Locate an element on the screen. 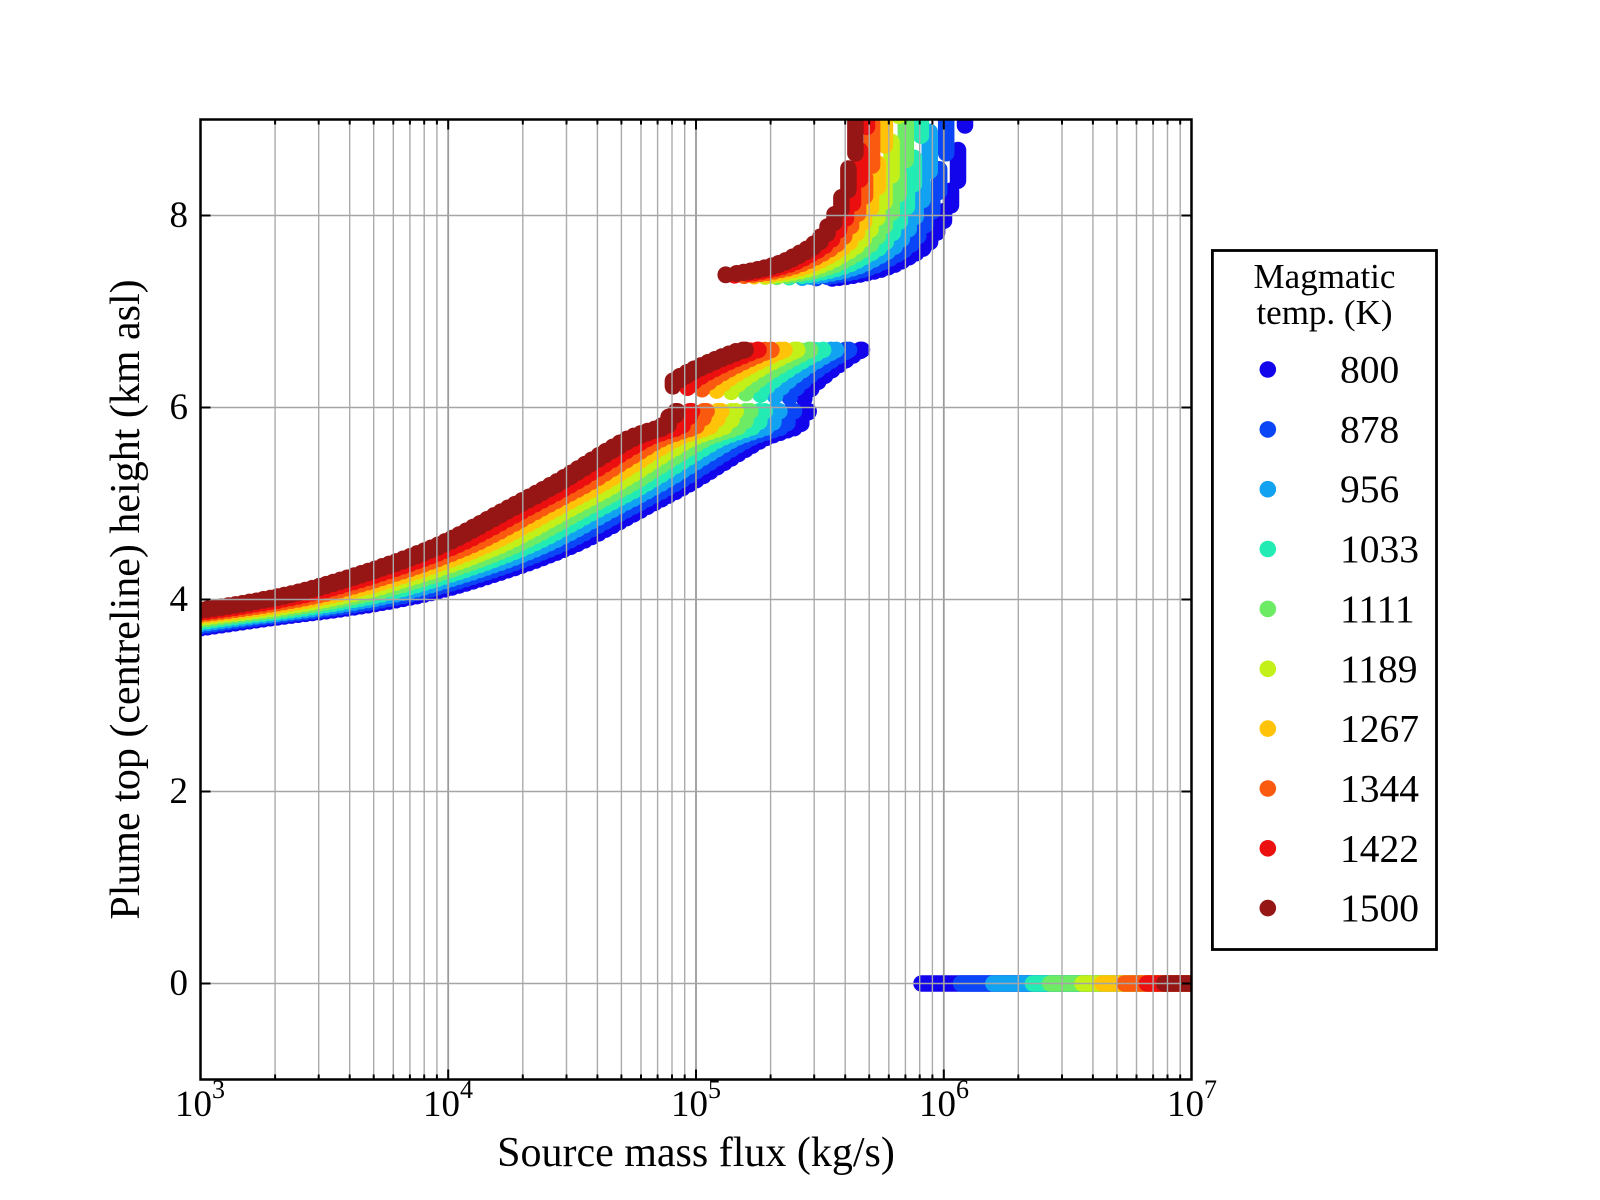 The height and width of the screenshot is (1200, 1600). svg-text: Magmatic is located at coordinates (1325, 276).